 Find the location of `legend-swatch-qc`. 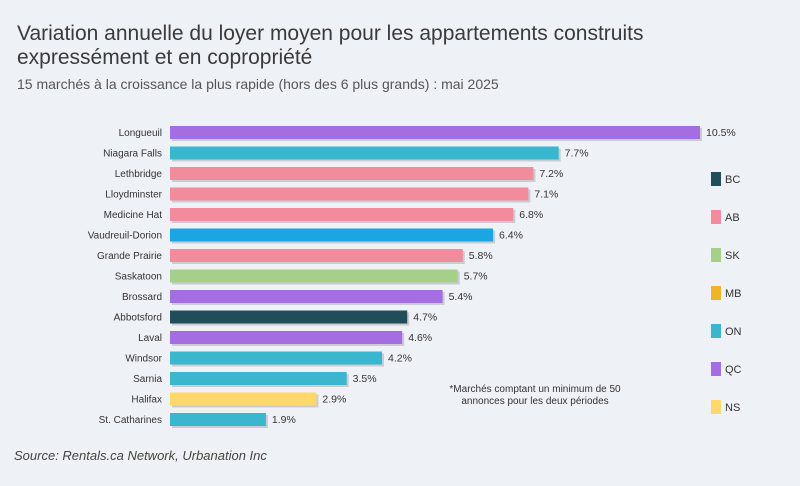

legend-swatch-qc is located at coordinates (716, 369).